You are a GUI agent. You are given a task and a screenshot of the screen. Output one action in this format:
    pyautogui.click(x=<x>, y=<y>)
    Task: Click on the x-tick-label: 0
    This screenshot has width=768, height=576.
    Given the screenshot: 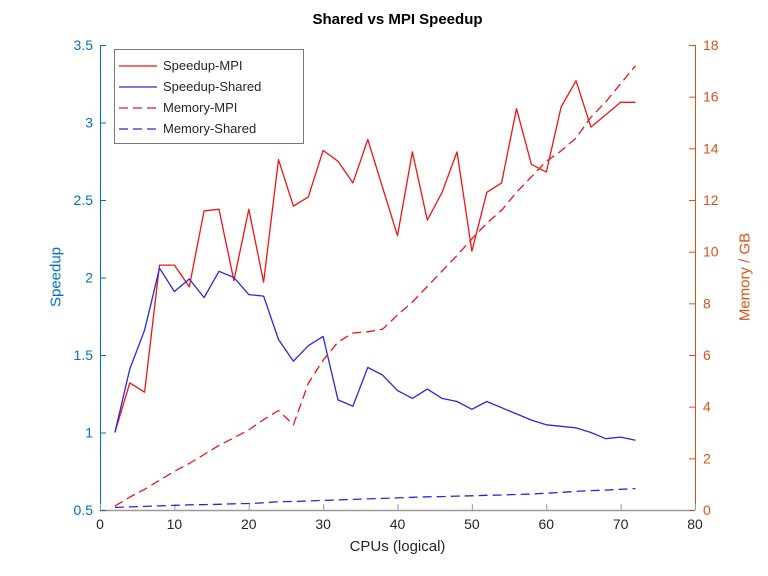 What is the action you would take?
    pyautogui.click(x=100, y=524)
    